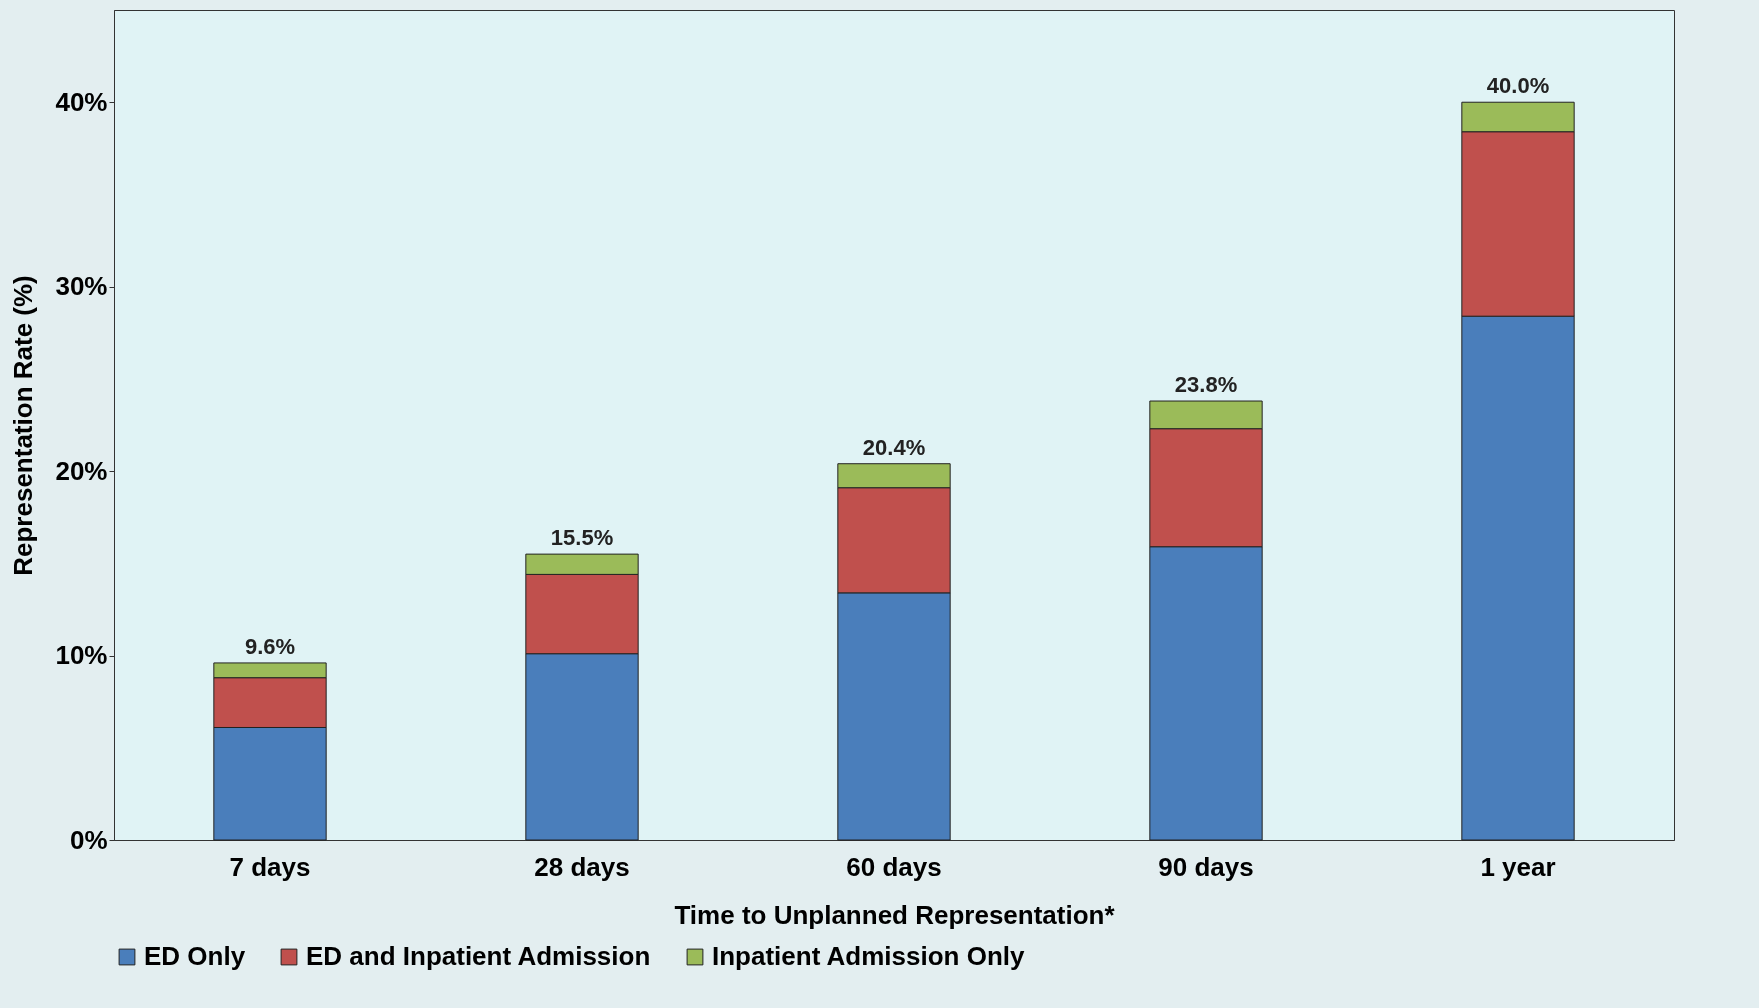 This screenshot has width=1759, height=1008. I want to click on legend-label: ED and Inpatient Admission, so click(478, 956).